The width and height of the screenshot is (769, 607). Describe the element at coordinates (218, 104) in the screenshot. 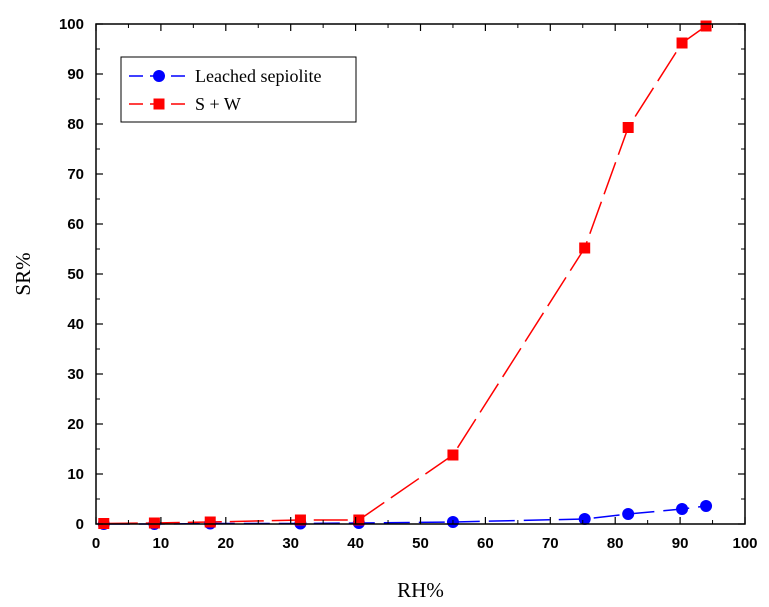

I see `legend-label: S + W` at that location.